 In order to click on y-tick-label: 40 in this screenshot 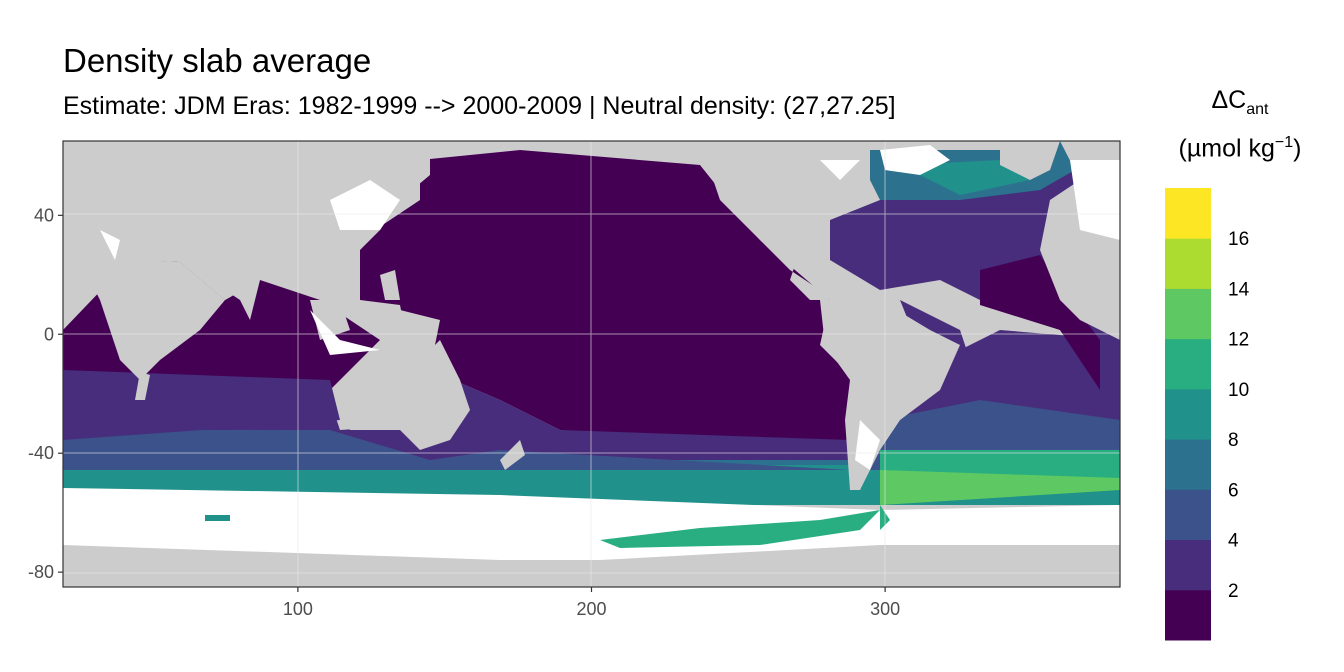, I will do `click(44, 215)`.